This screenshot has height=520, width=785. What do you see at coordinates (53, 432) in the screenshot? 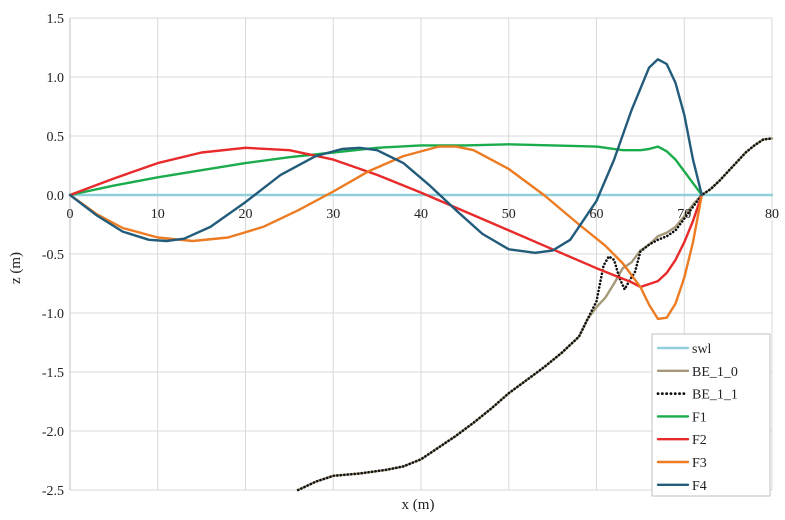
I see `y-tick-label: -2.0` at bounding box center [53, 432].